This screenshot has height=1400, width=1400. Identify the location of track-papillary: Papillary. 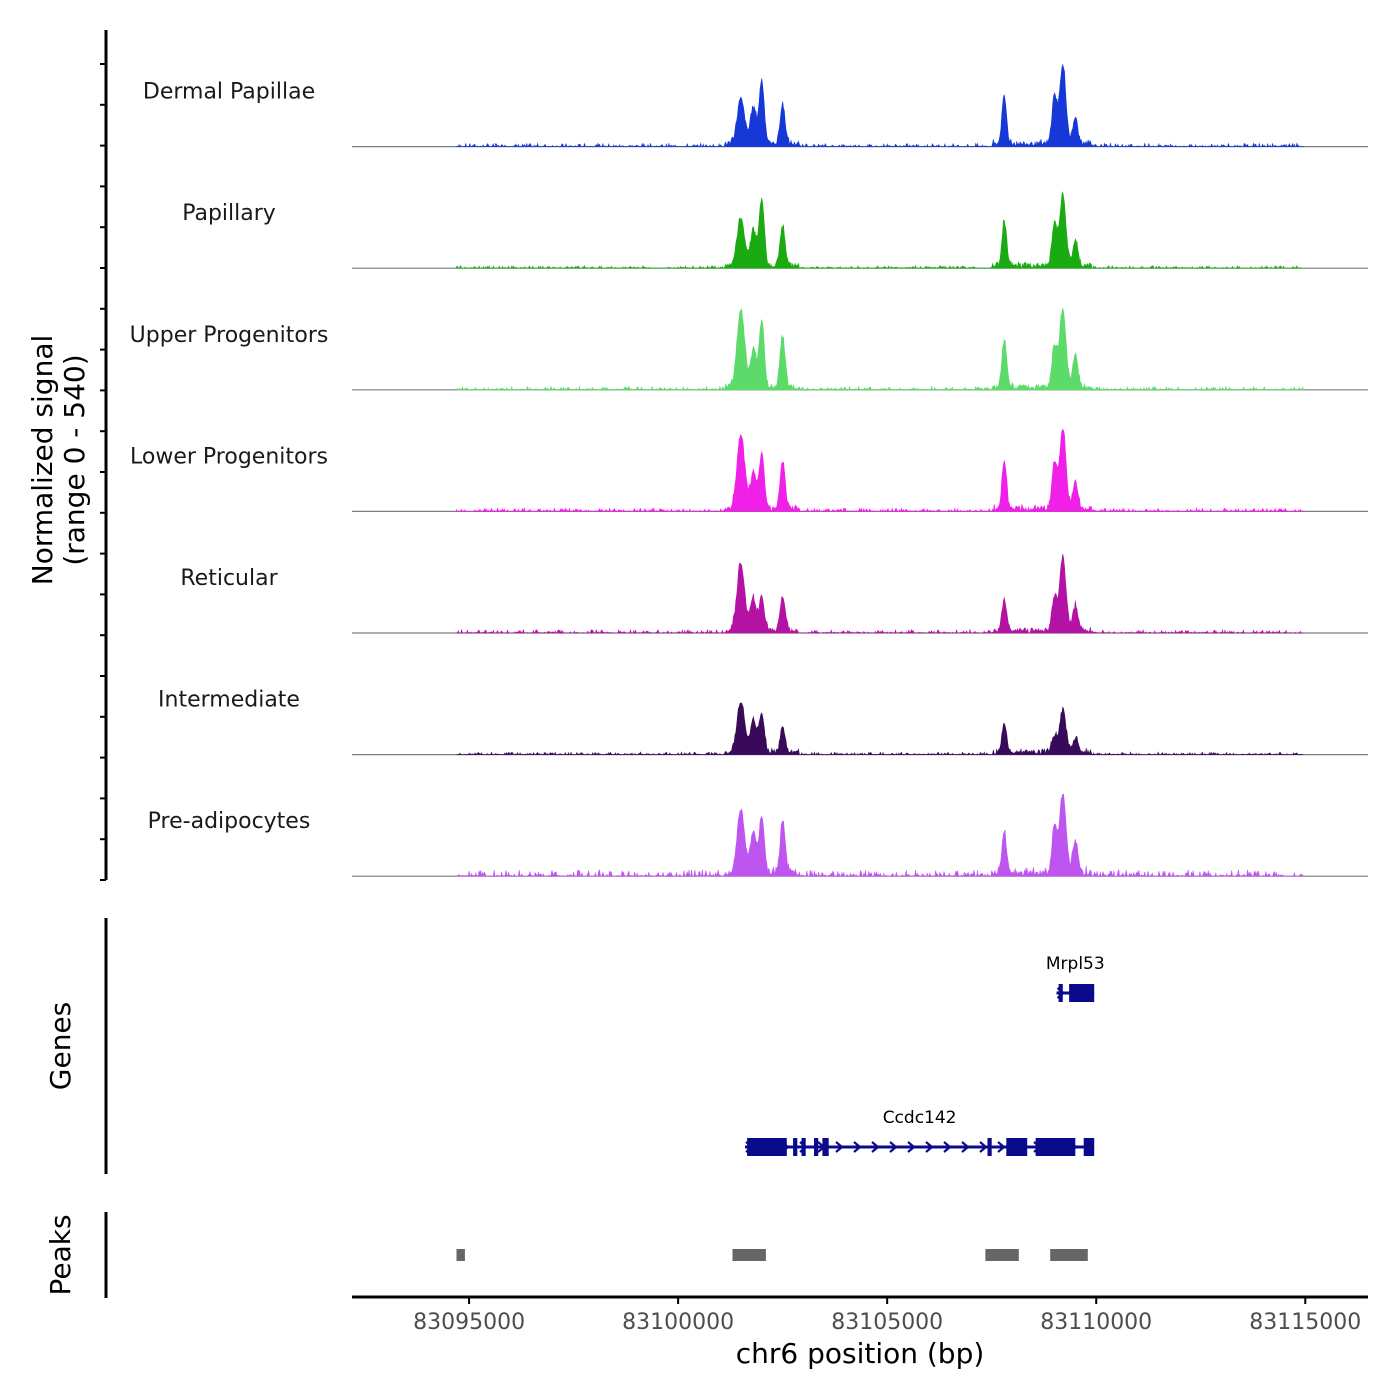
(775, 230).